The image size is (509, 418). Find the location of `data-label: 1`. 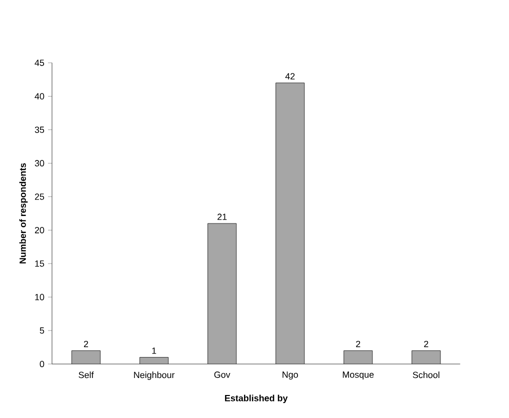

data-label: 1 is located at coordinates (154, 351).